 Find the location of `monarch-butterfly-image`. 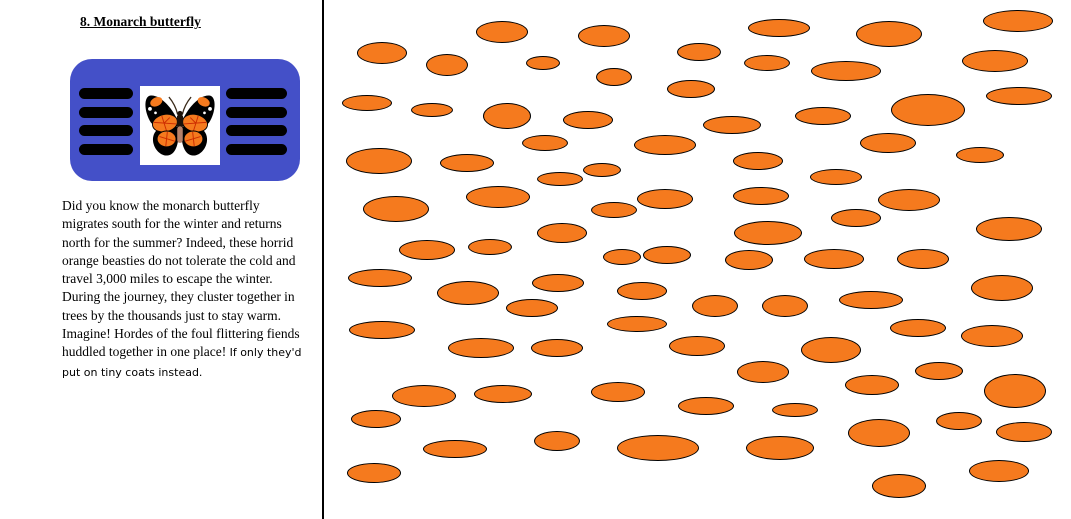

monarch-butterfly-image is located at coordinates (180, 125).